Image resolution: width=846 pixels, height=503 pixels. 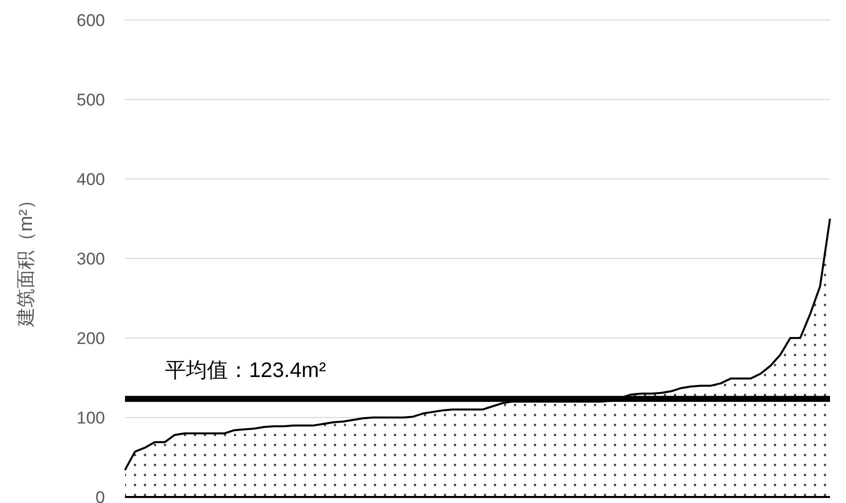 I want to click on y-tick-label: 600, so click(x=90, y=20).